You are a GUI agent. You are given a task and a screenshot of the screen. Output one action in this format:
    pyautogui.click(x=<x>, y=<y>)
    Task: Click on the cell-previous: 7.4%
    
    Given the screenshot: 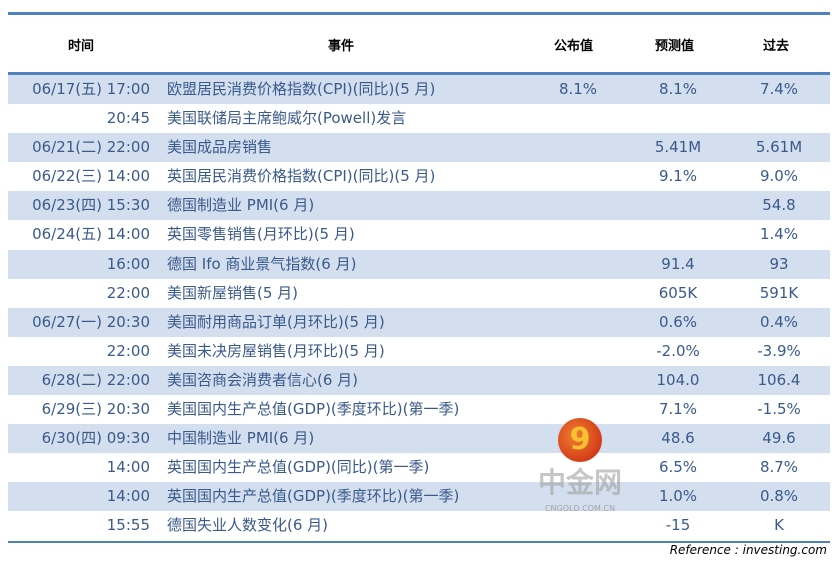 What is the action you would take?
    pyautogui.click(x=779, y=89)
    